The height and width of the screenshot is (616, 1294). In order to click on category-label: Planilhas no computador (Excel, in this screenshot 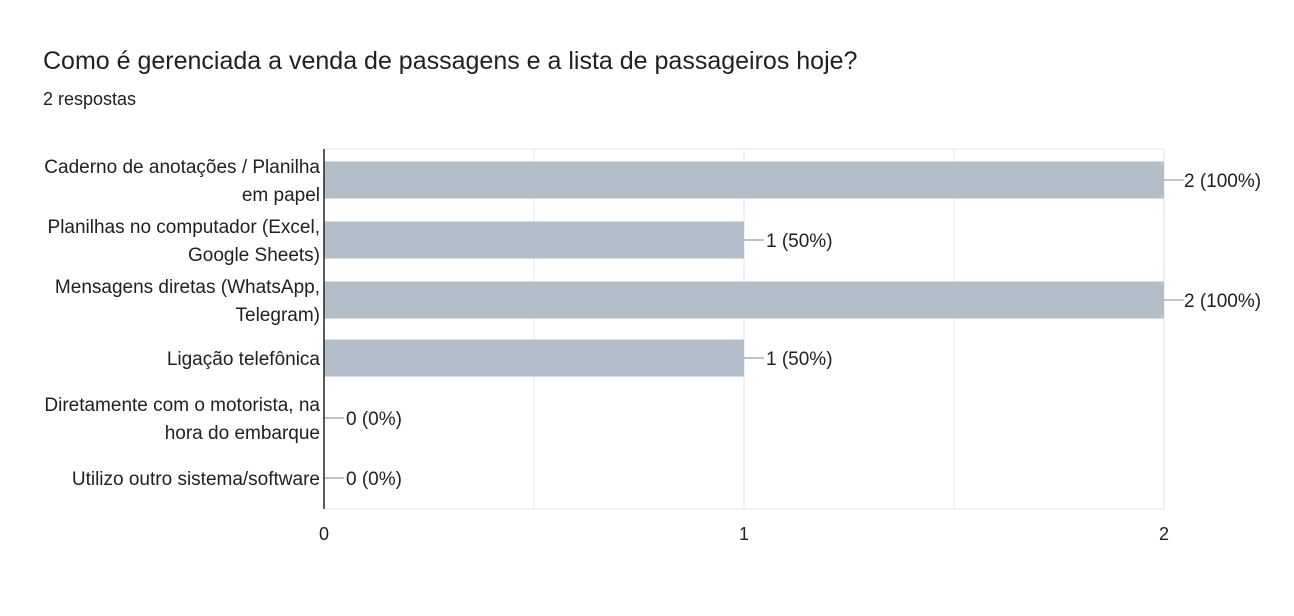, I will do `click(184, 227)`.